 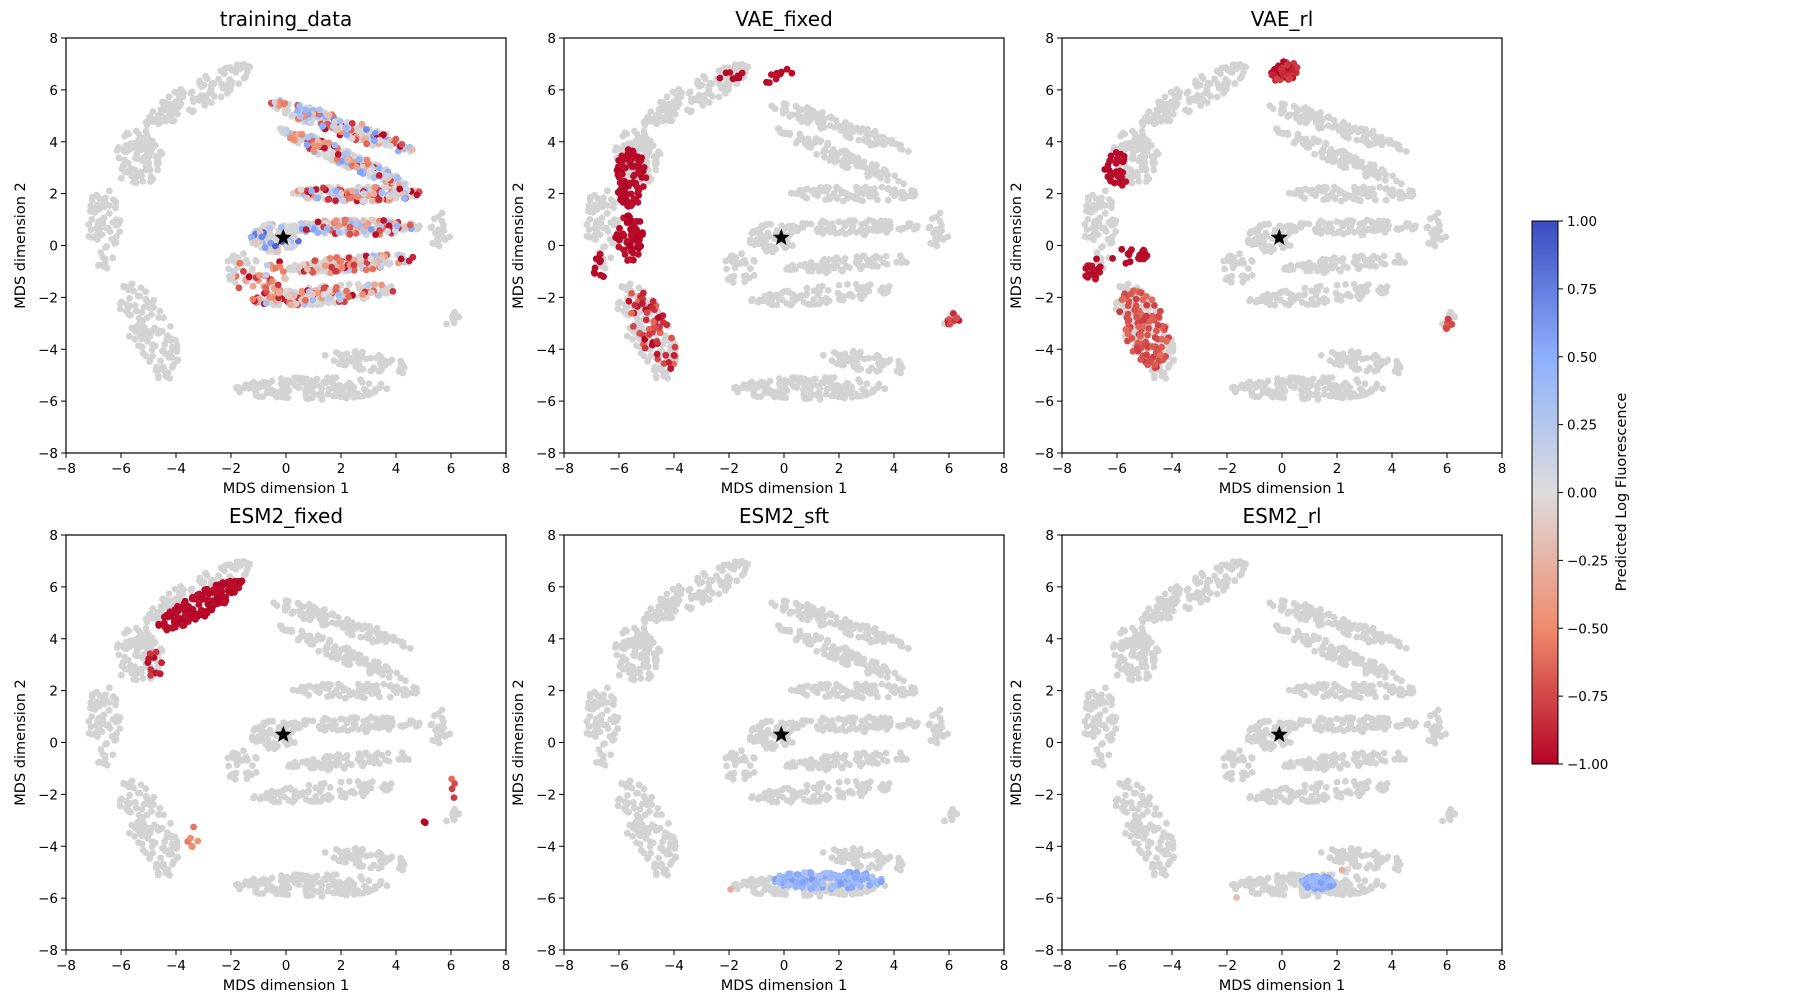 What do you see at coordinates (551, 91) in the screenshot?
I see `y-tick-label: 6` at bounding box center [551, 91].